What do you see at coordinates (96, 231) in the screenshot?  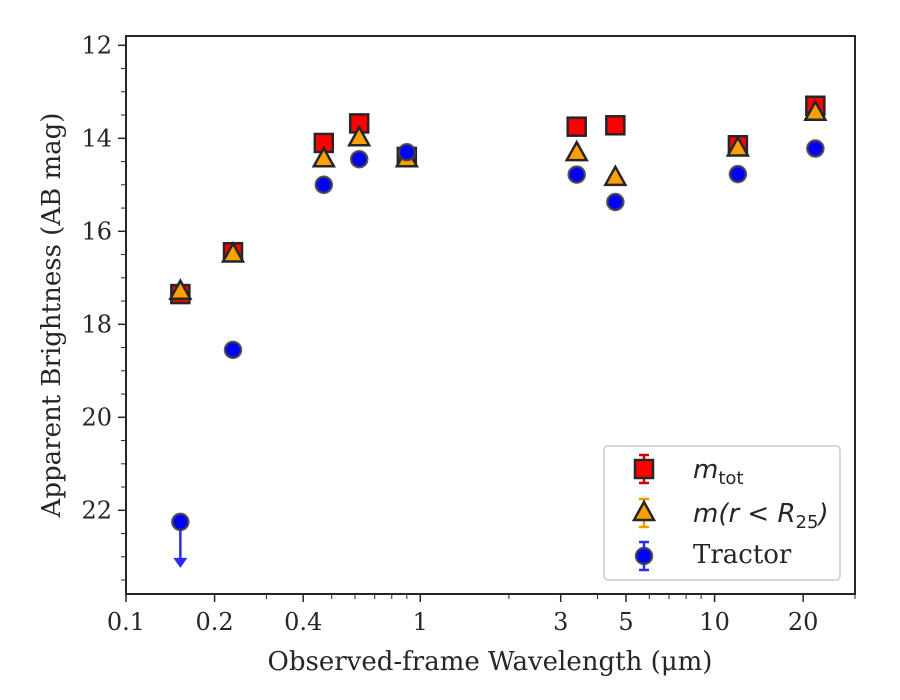 I see `y-tick-label: 16` at bounding box center [96, 231].